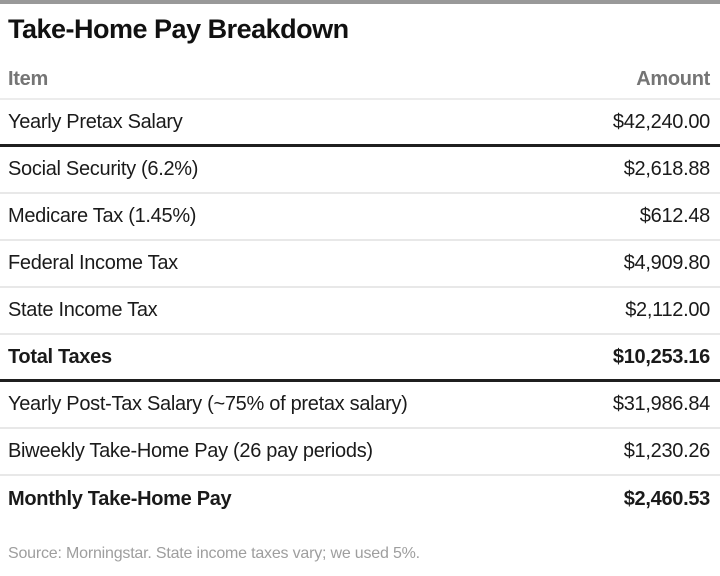 This screenshot has height=576, width=720. What do you see at coordinates (102, 216) in the screenshot?
I see `row-item-label: Medicare Tax (1.45%)` at bounding box center [102, 216].